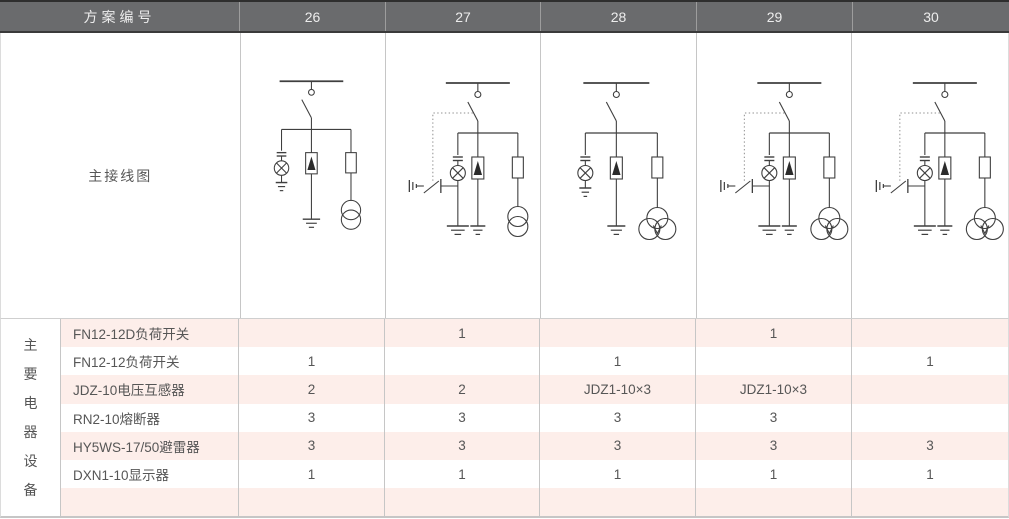 This screenshot has height=519, width=1009. I want to click on equipment-name: DXN1-10显示器, so click(150, 474).